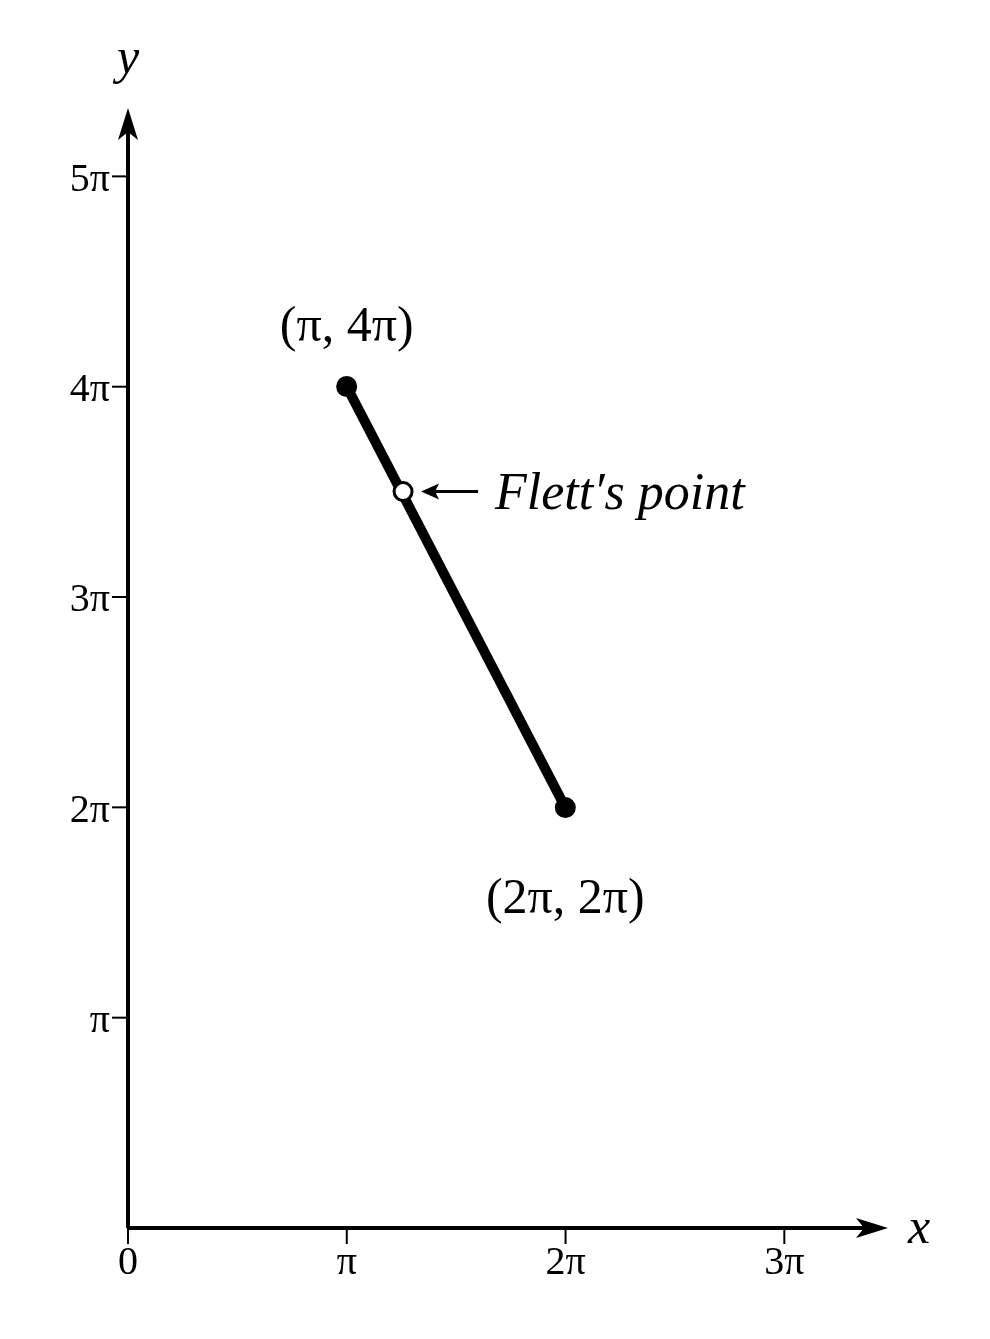  Describe the element at coordinates (346, 1261) in the screenshot. I see `x-tick-label: π` at that location.